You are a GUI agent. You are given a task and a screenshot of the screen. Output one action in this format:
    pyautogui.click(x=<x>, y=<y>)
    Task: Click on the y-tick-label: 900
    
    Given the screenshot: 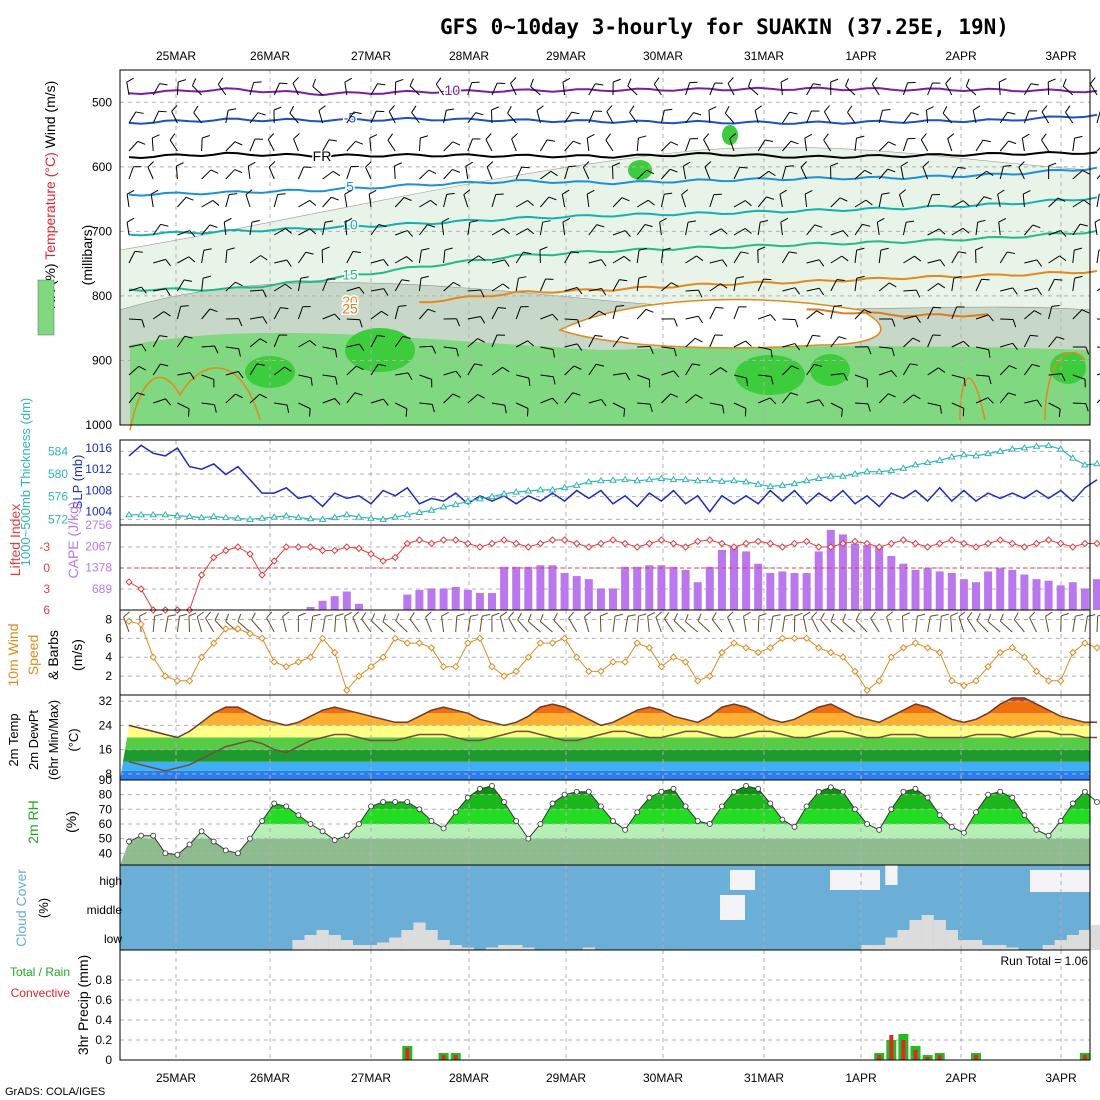 What is the action you would take?
    pyautogui.click(x=102, y=360)
    